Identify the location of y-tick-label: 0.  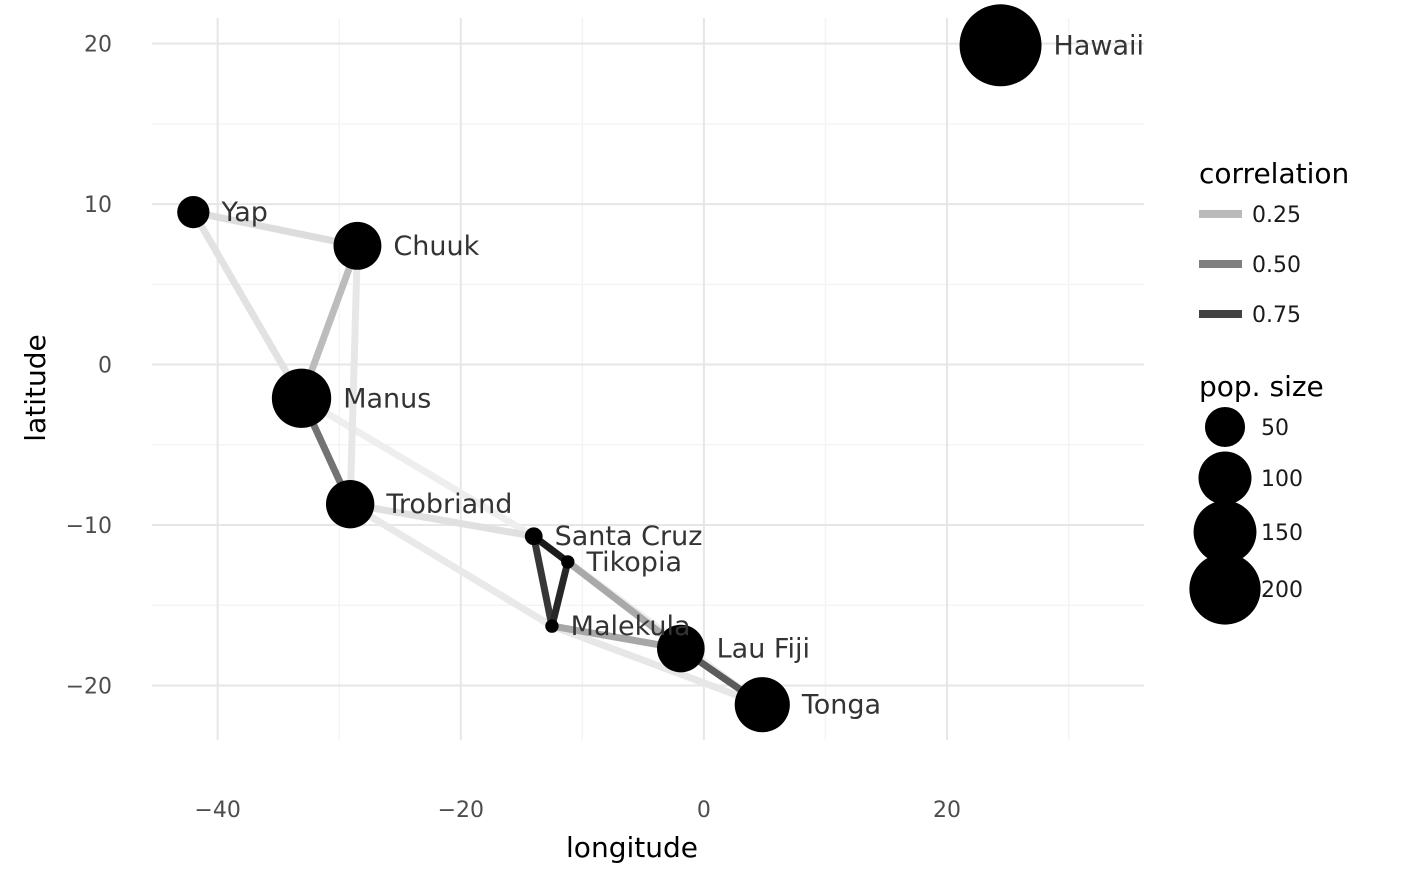
(105, 366).